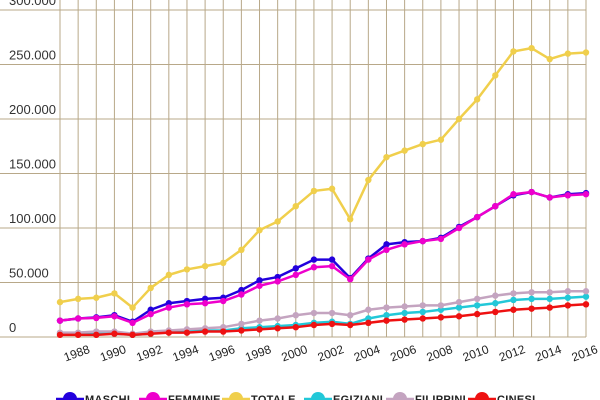 This screenshot has width=600, height=400. What do you see at coordinates (585, 353) in the screenshot?
I see `x-tick-label: 2016` at bounding box center [585, 353].